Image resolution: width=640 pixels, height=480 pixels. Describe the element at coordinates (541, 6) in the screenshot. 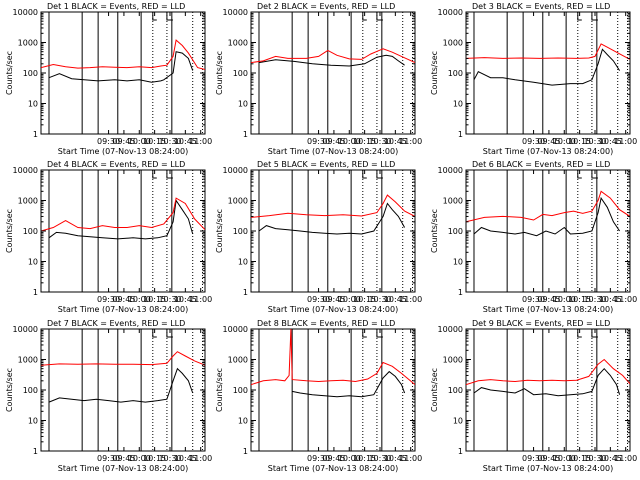

I see `panel-title: Det 3 BLACK = Events, RED = LLD` at that location.